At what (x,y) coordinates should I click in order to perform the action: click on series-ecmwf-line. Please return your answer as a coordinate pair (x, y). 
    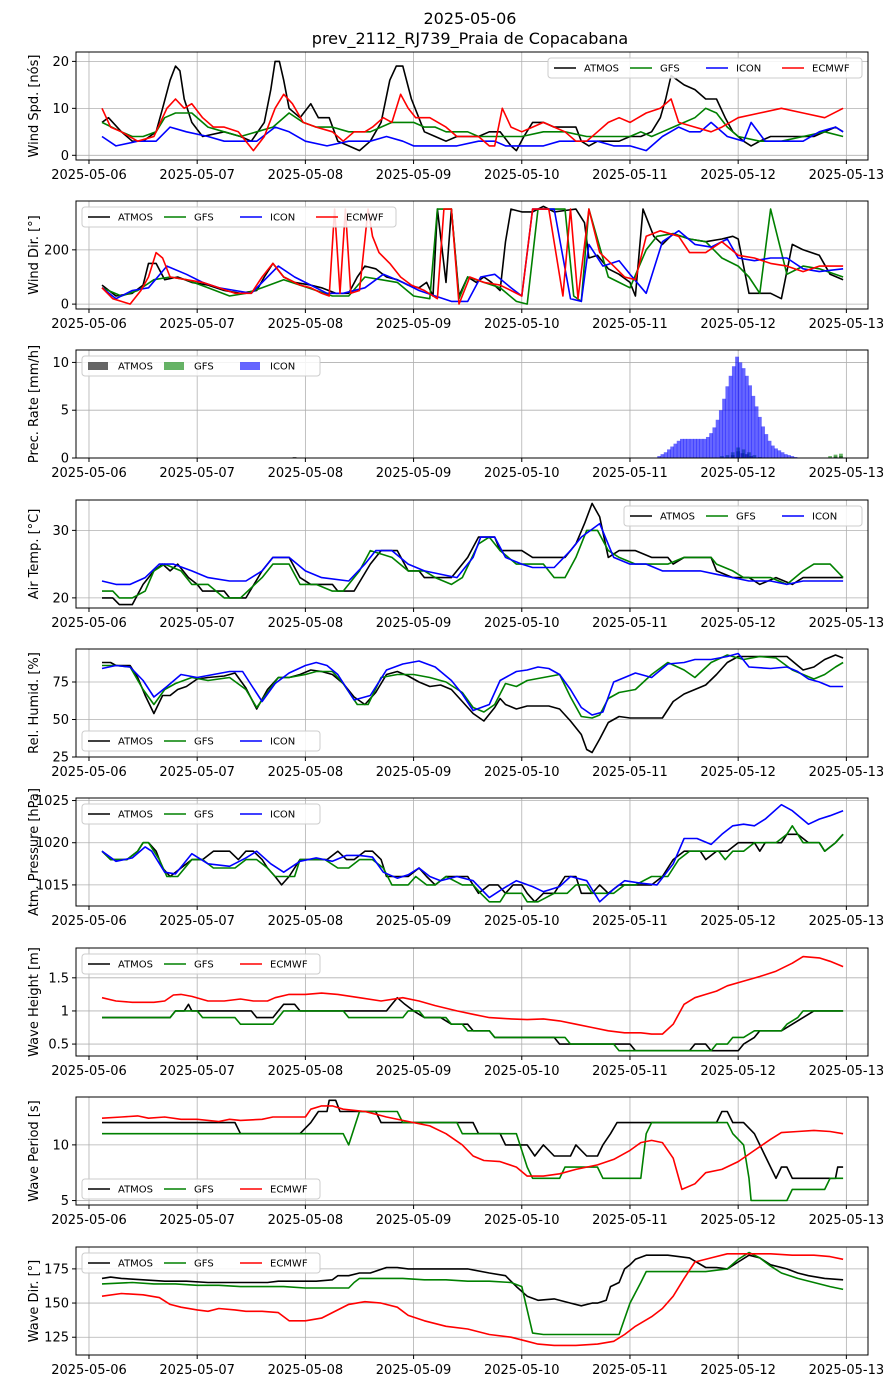
    Looking at the image, I should click on (472, 122).